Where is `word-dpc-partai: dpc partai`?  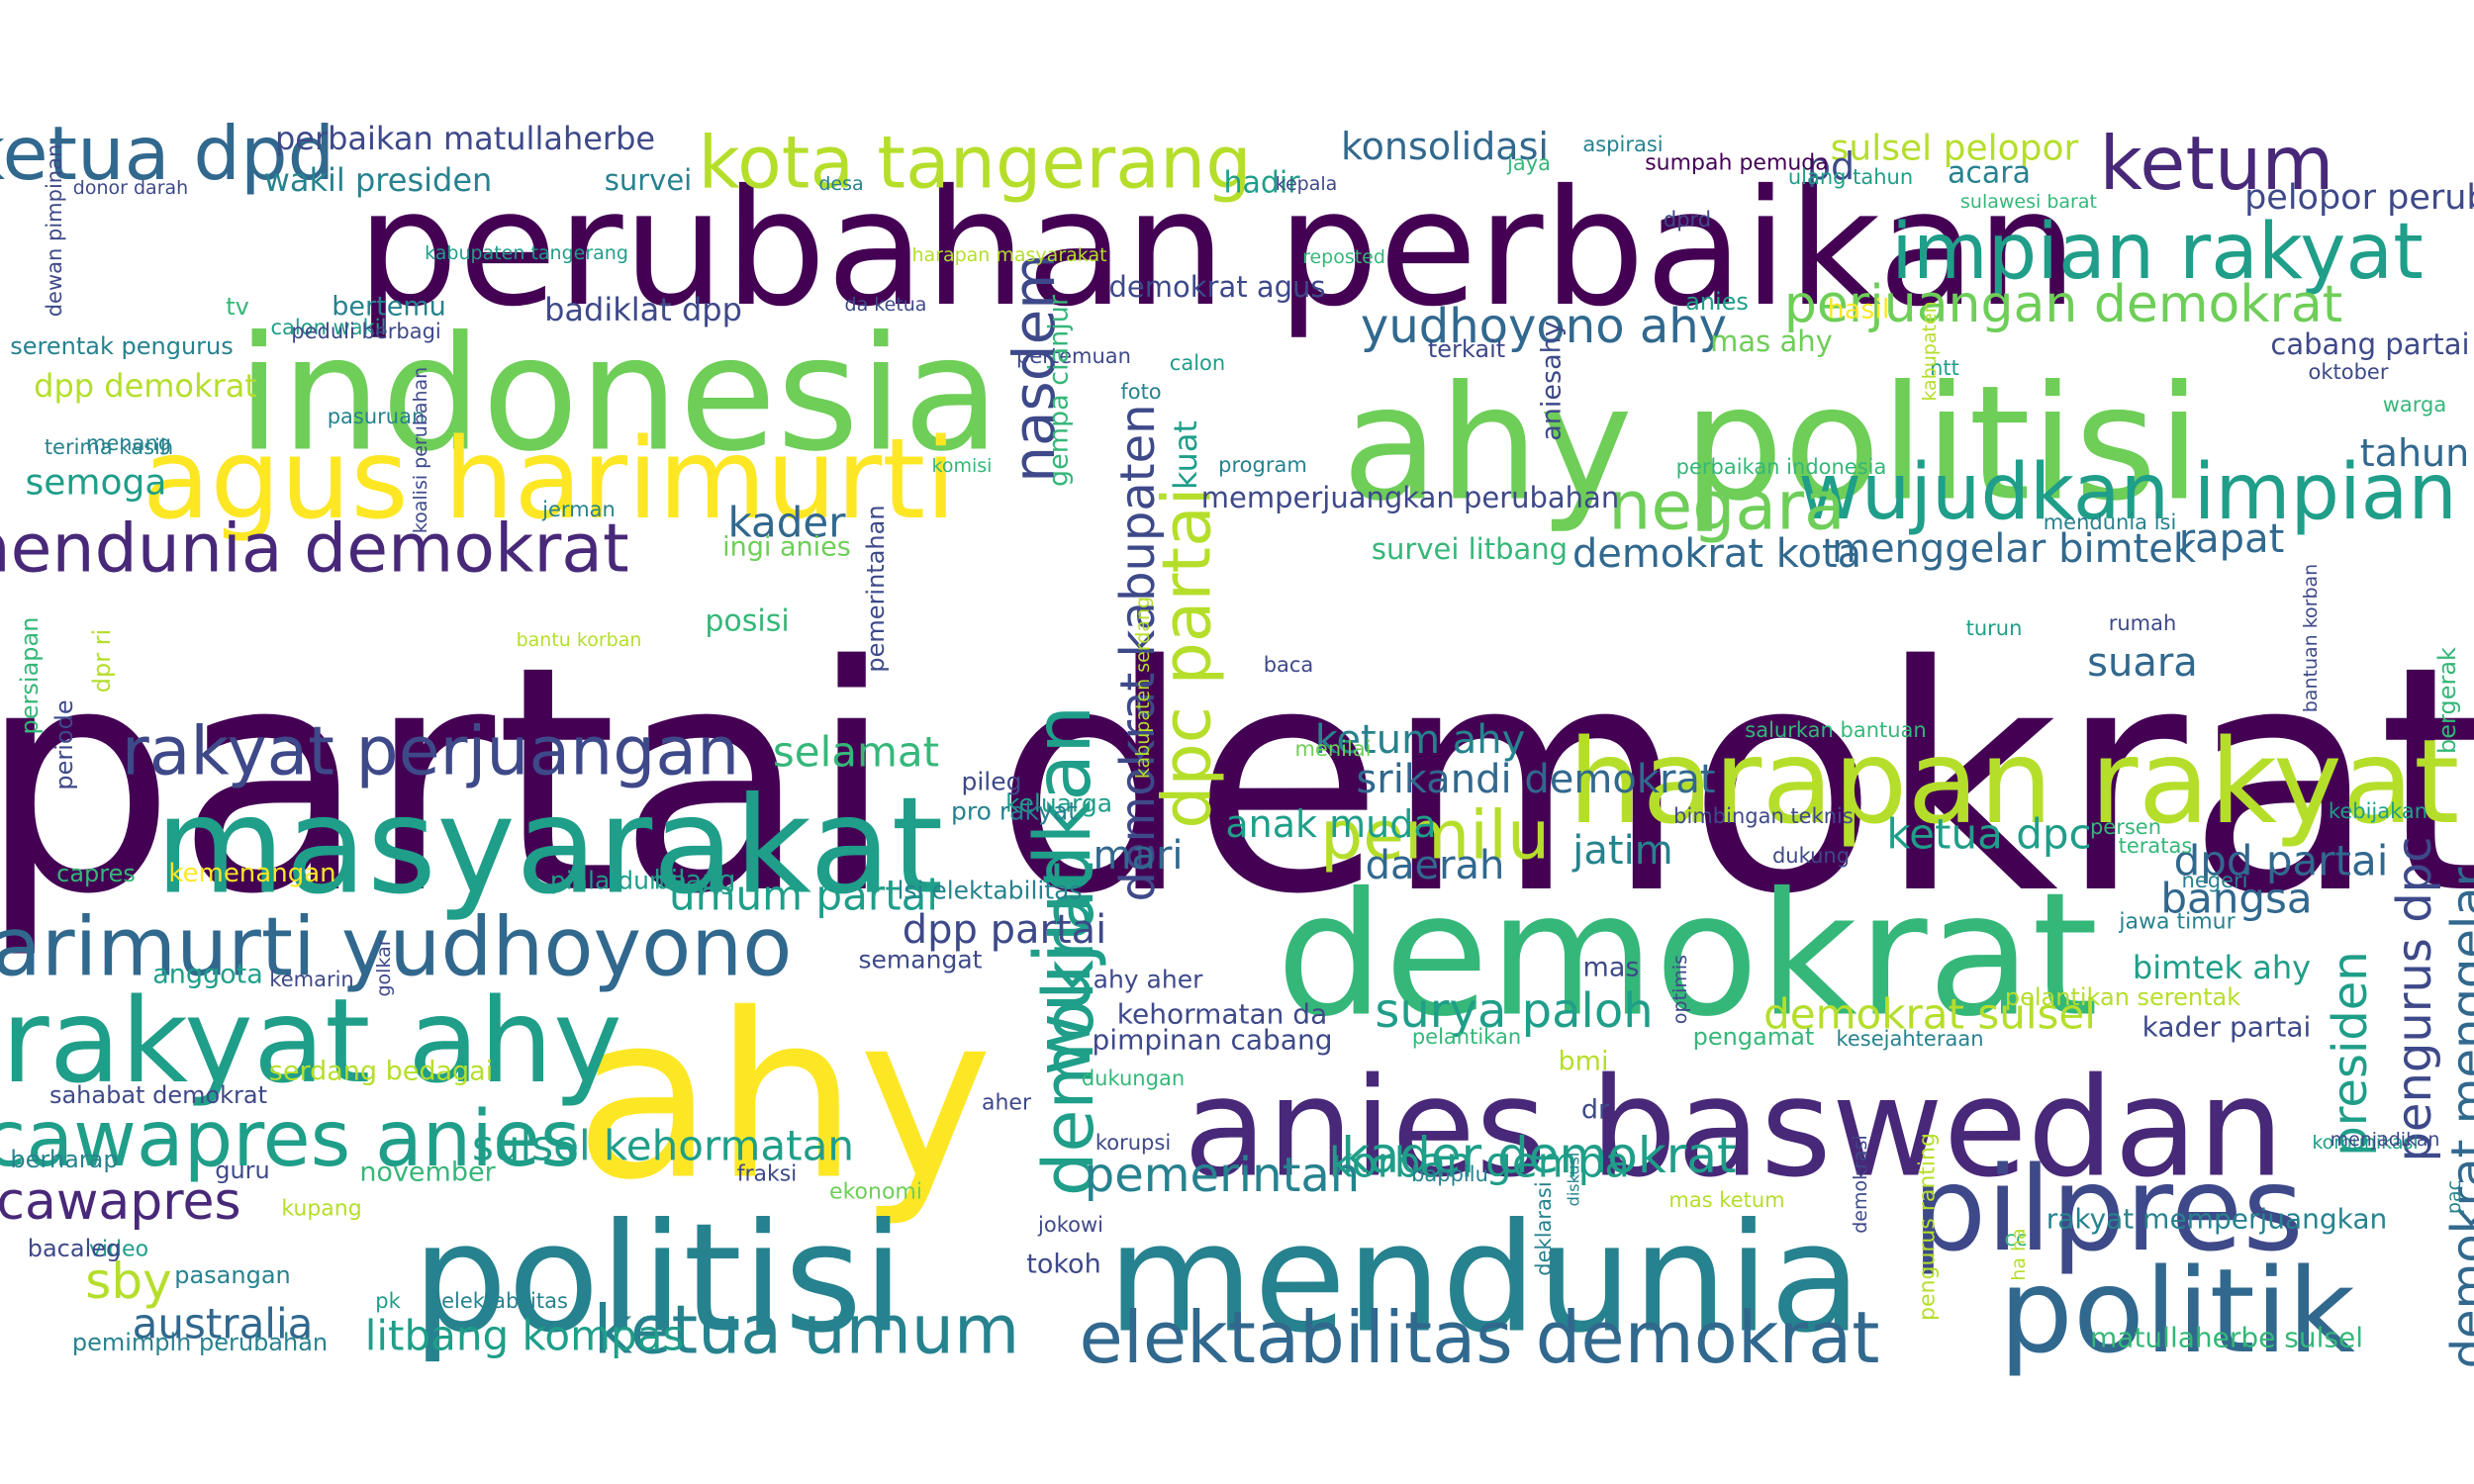 word-dpc-partai: dpc partai is located at coordinates (1188, 657).